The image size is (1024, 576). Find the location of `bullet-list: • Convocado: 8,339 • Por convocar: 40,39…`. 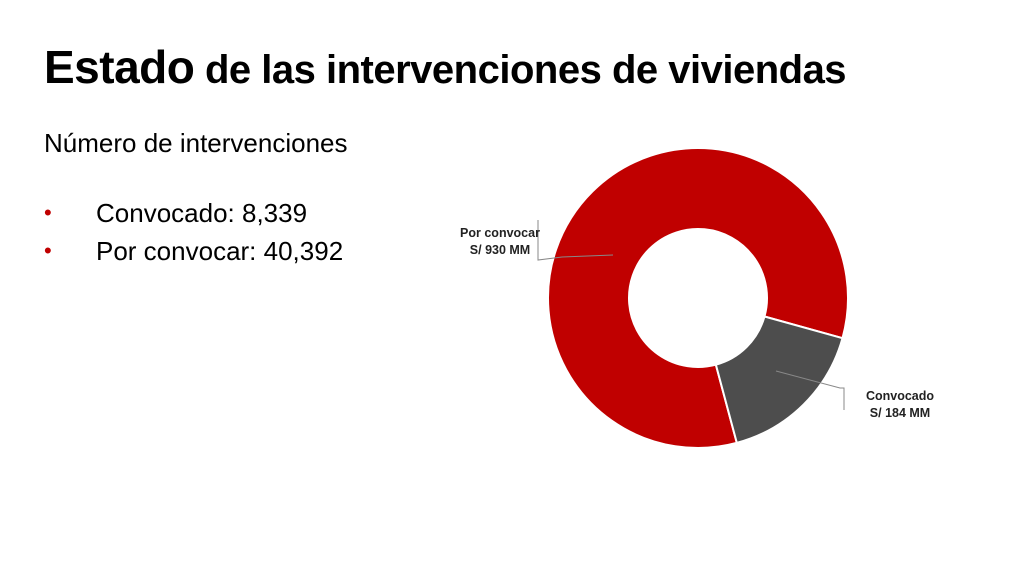

bullet-list: • Convocado: 8,339 • Por convocar: 40,39… is located at coordinates (193, 232).